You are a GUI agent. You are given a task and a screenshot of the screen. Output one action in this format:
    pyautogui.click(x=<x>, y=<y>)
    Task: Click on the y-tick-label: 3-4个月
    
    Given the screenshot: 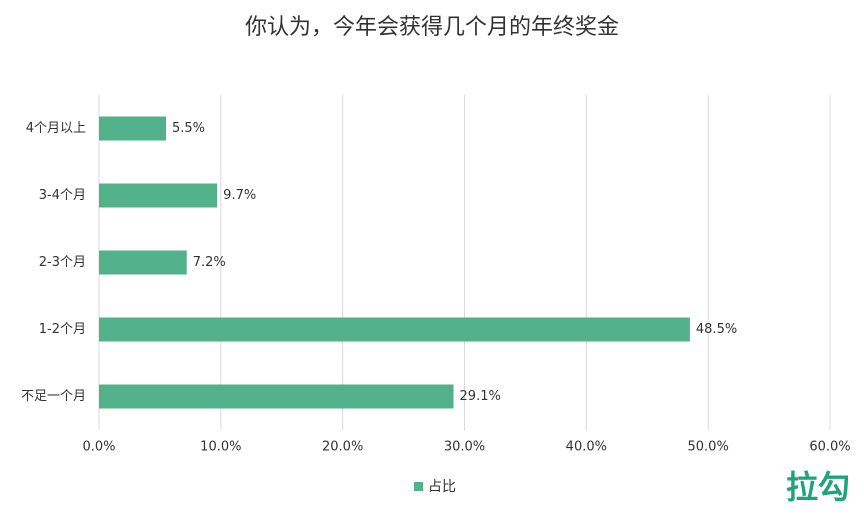 What is the action you would take?
    pyautogui.click(x=62, y=195)
    